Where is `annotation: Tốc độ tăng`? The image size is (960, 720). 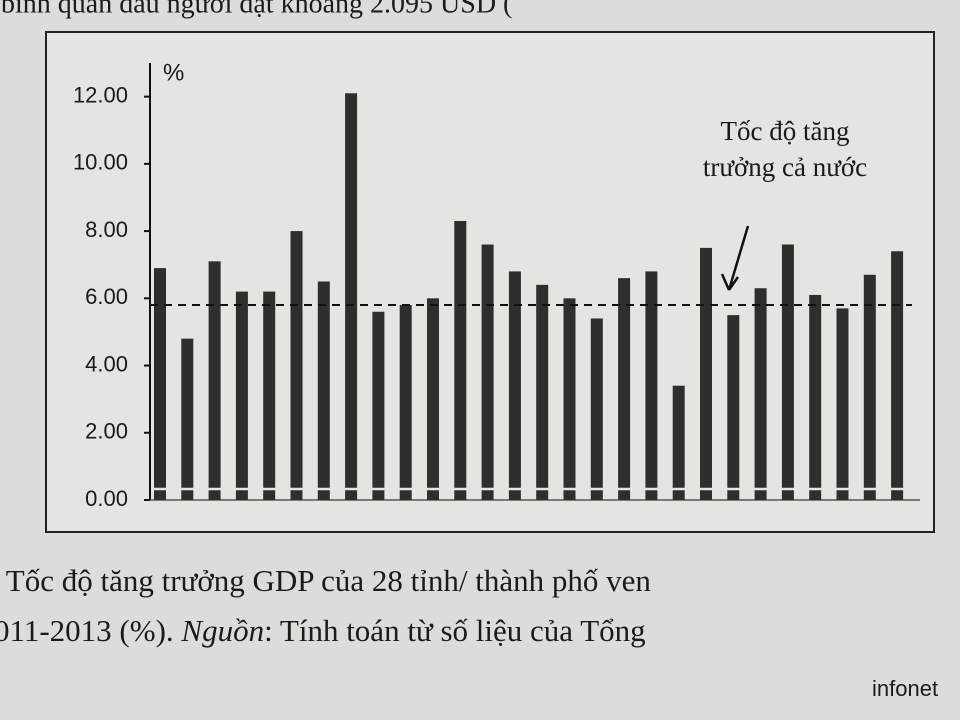
annotation: Tốc độ tăng is located at coordinates (785, 131).